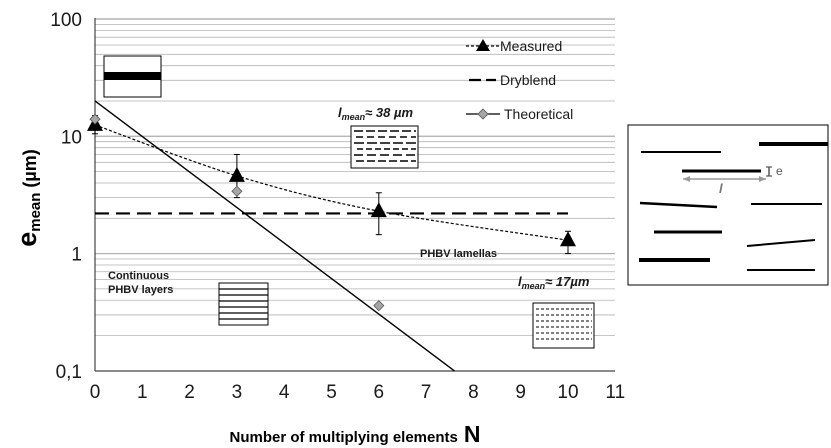 This screenshot has height=448, width=831. I want to click on lamella-box-large, so click(384, 147).